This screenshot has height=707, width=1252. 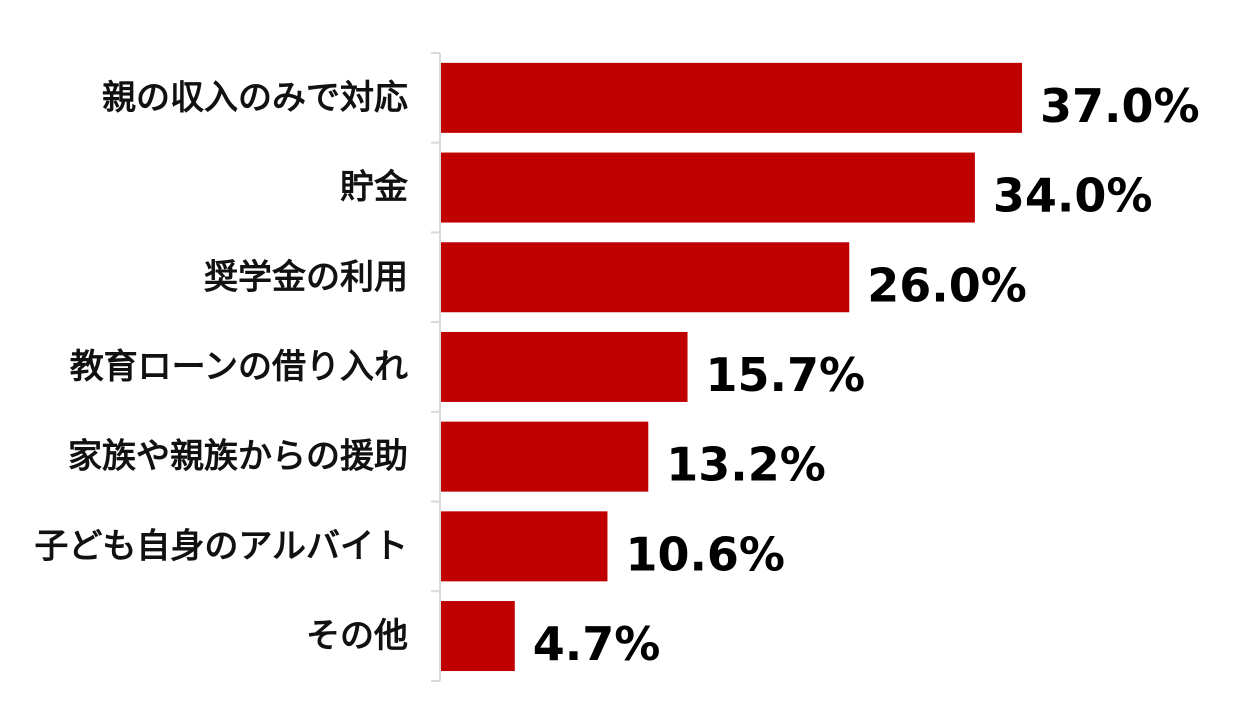 I want to click on category-label: 家族や親族からの援助, so click(x=238, y=457).